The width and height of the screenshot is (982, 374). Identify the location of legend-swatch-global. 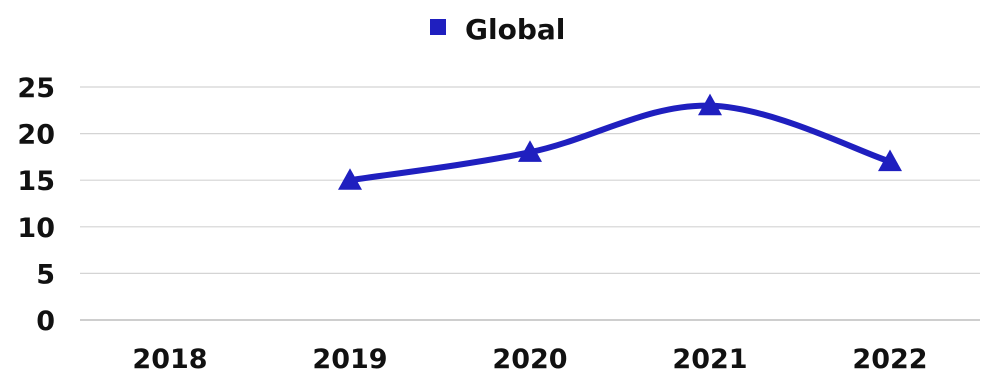
(438, 27).